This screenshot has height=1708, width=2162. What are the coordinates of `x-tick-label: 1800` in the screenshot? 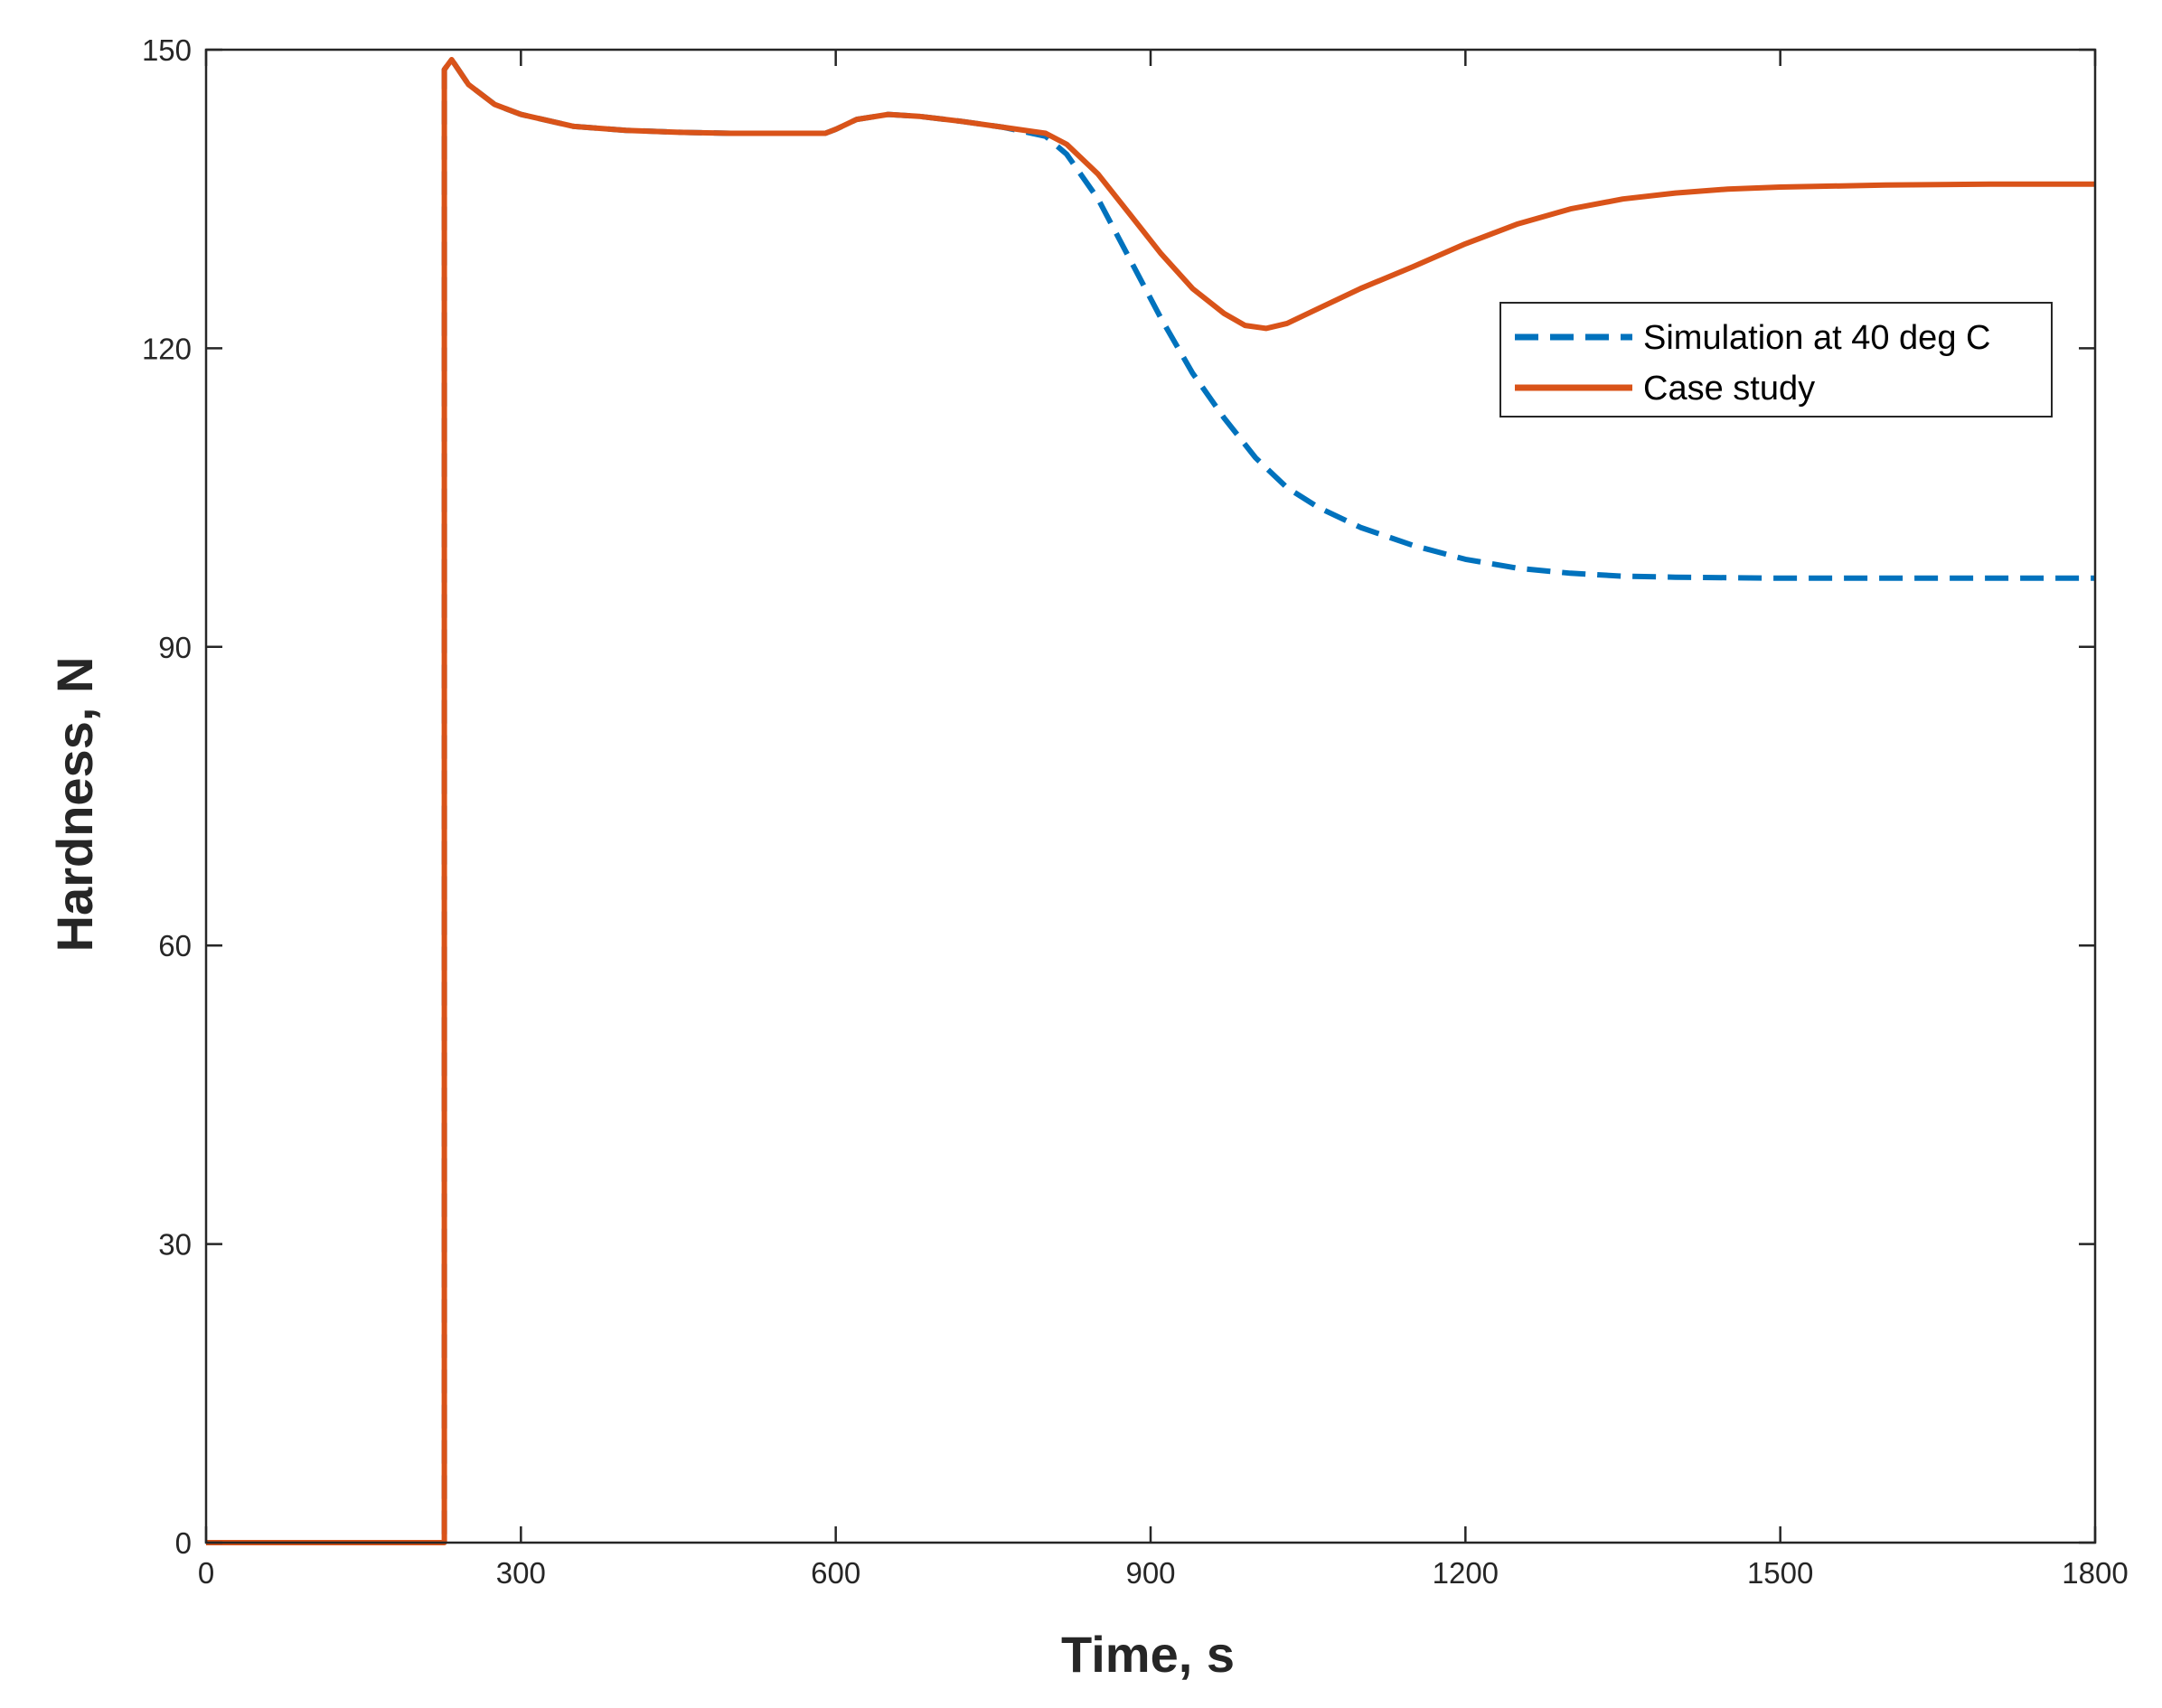 It's located at (2095, 1573).